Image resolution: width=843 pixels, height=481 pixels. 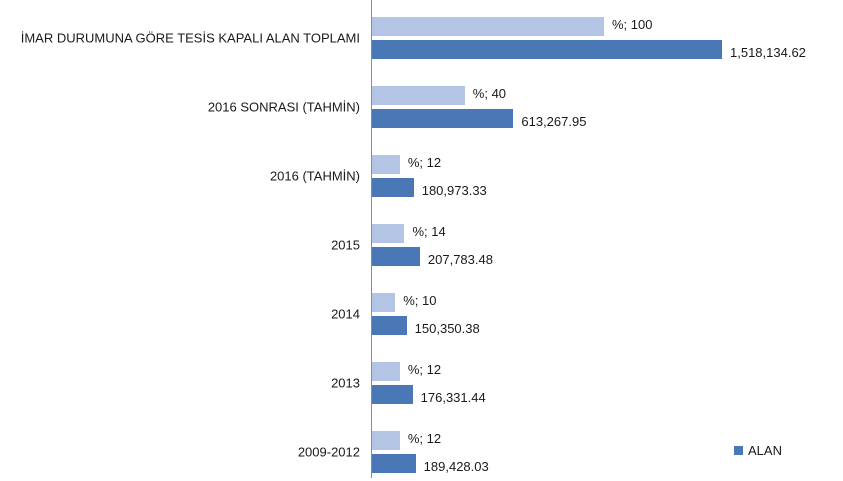 I want to click on data-label: 150,350.38, so click(x=447, y=328).